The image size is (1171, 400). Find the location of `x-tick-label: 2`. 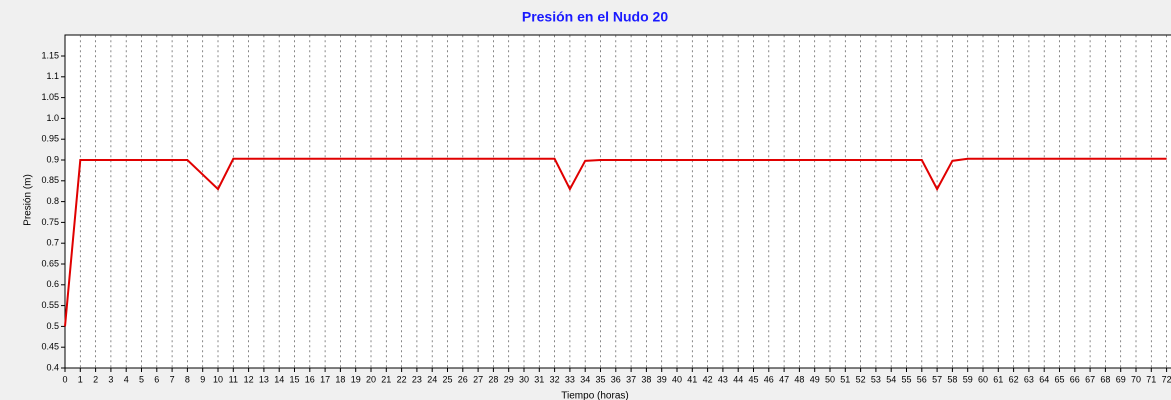

x-tick-label: 2 is located at coordinates (95, 379).